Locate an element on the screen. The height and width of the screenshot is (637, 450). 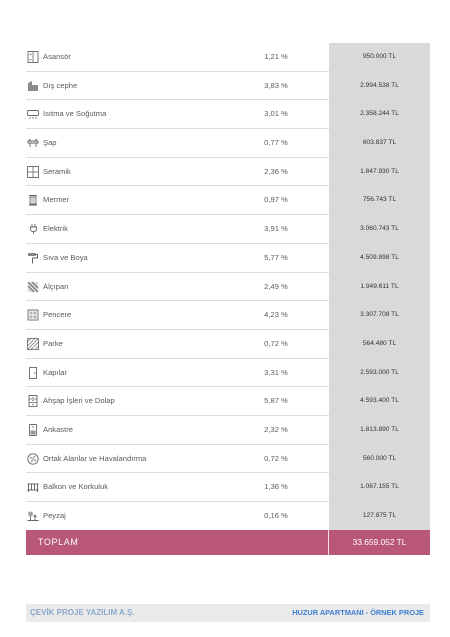
item-amount: 1.813.890 TL is located at coordinates (379, 430).